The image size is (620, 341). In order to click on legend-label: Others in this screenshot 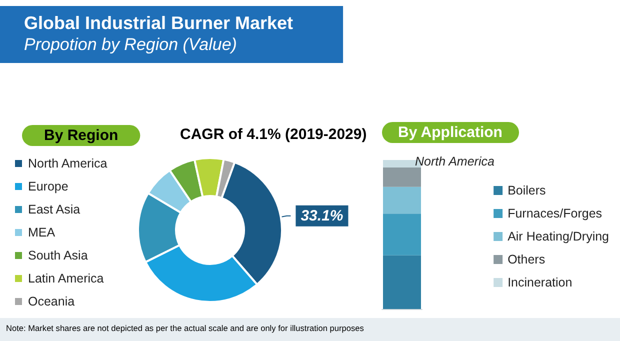, I will do `click(527, 259)`.